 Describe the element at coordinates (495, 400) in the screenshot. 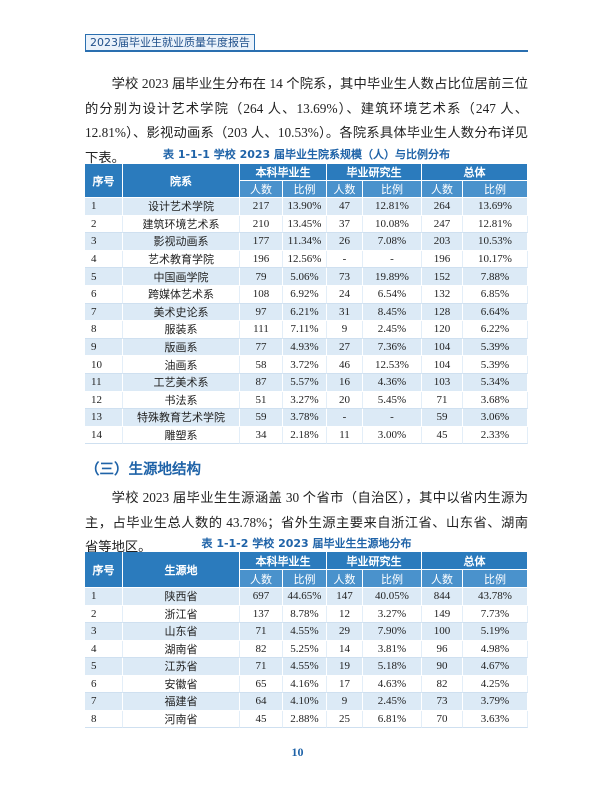

I see `table-cell: 3.68%` at that location.